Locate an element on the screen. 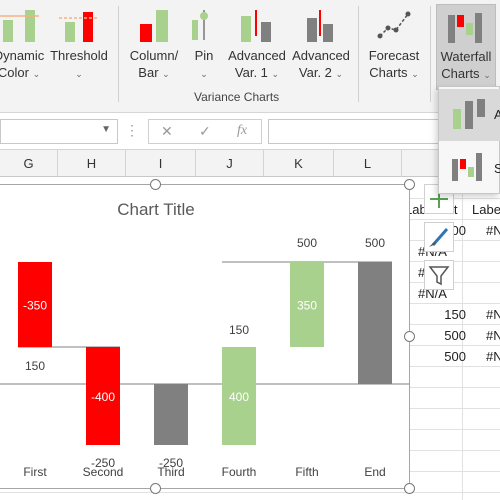 The image size is (500, 500). pin-icon is located at coordinates (200, 25).